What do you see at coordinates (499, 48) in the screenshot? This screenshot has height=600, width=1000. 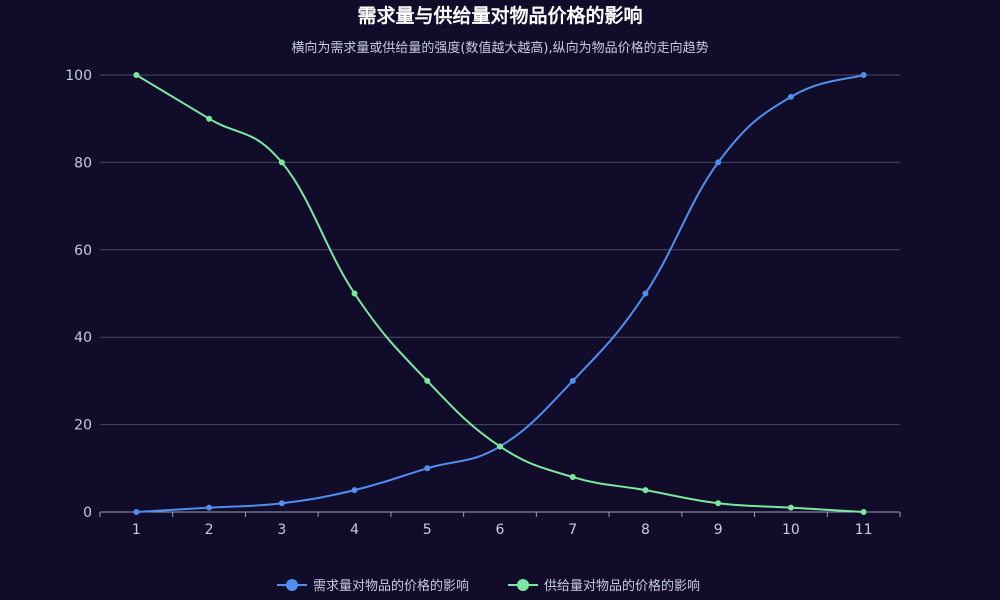 I see `chart-subtitle: 横向为需求量或供给量的强度(数值越大越高),纵向为物品价格的走向趋势` at bounding box center [499, 48].